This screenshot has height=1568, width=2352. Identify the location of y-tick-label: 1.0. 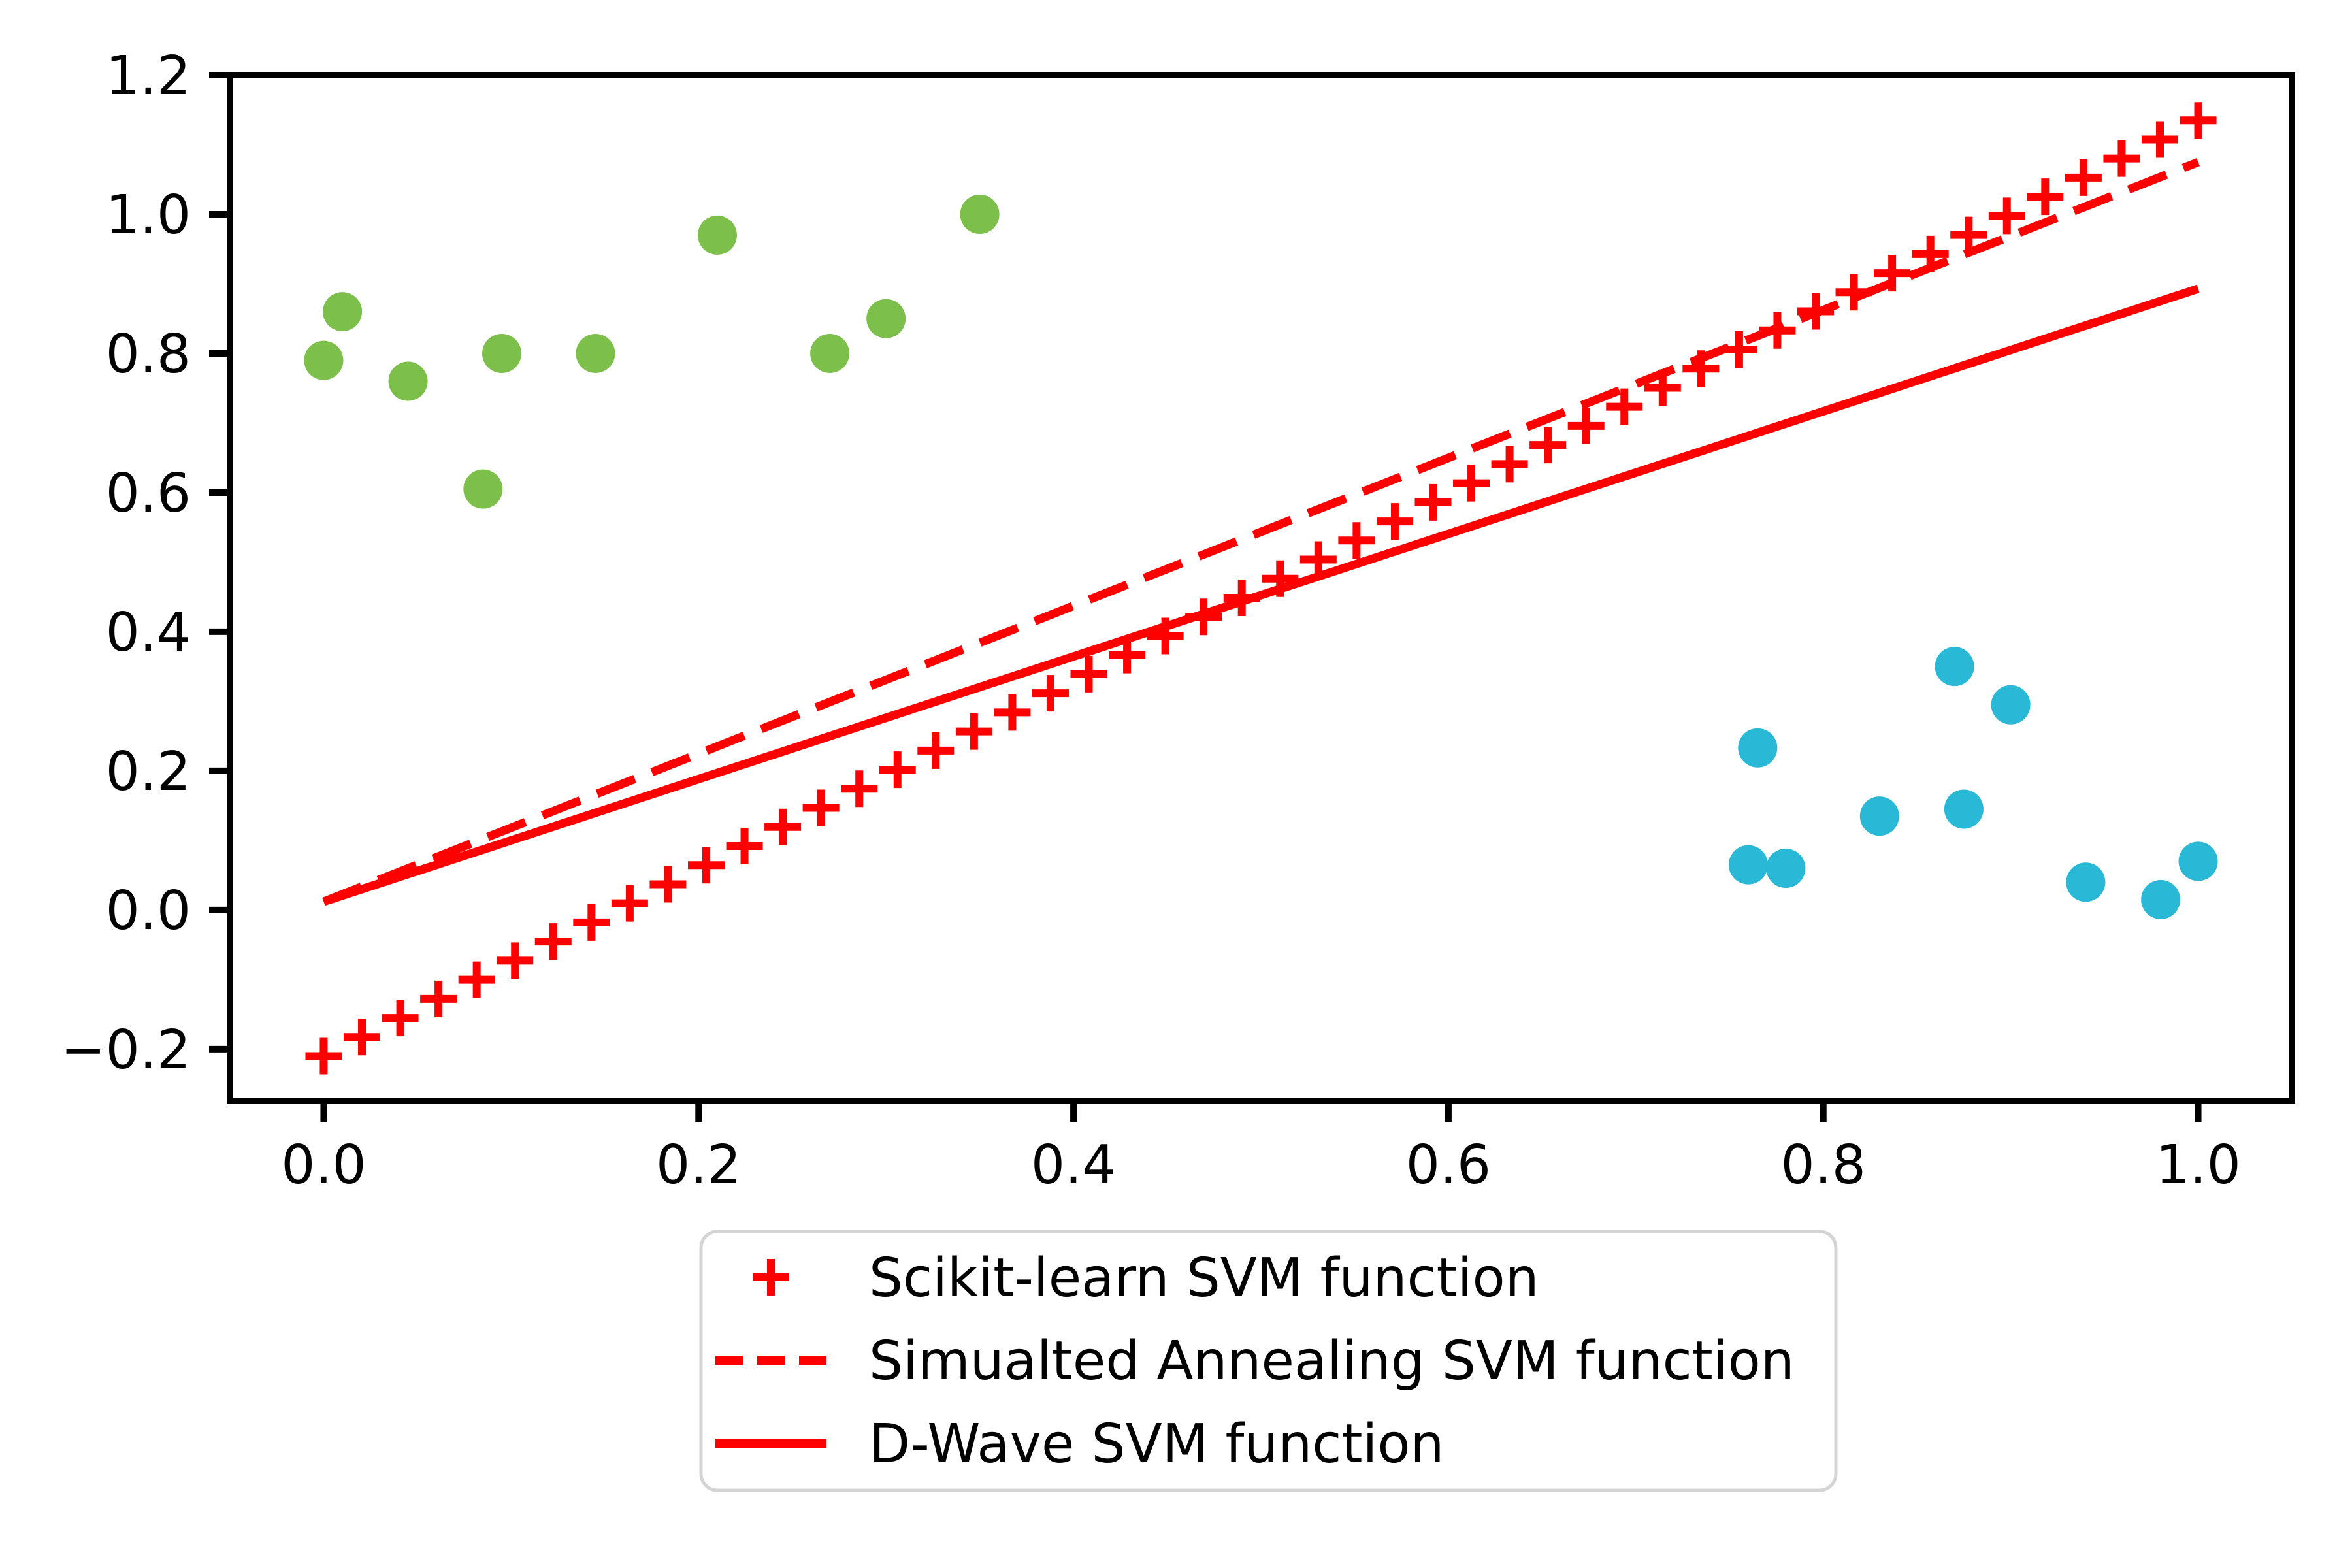
(148, 215).